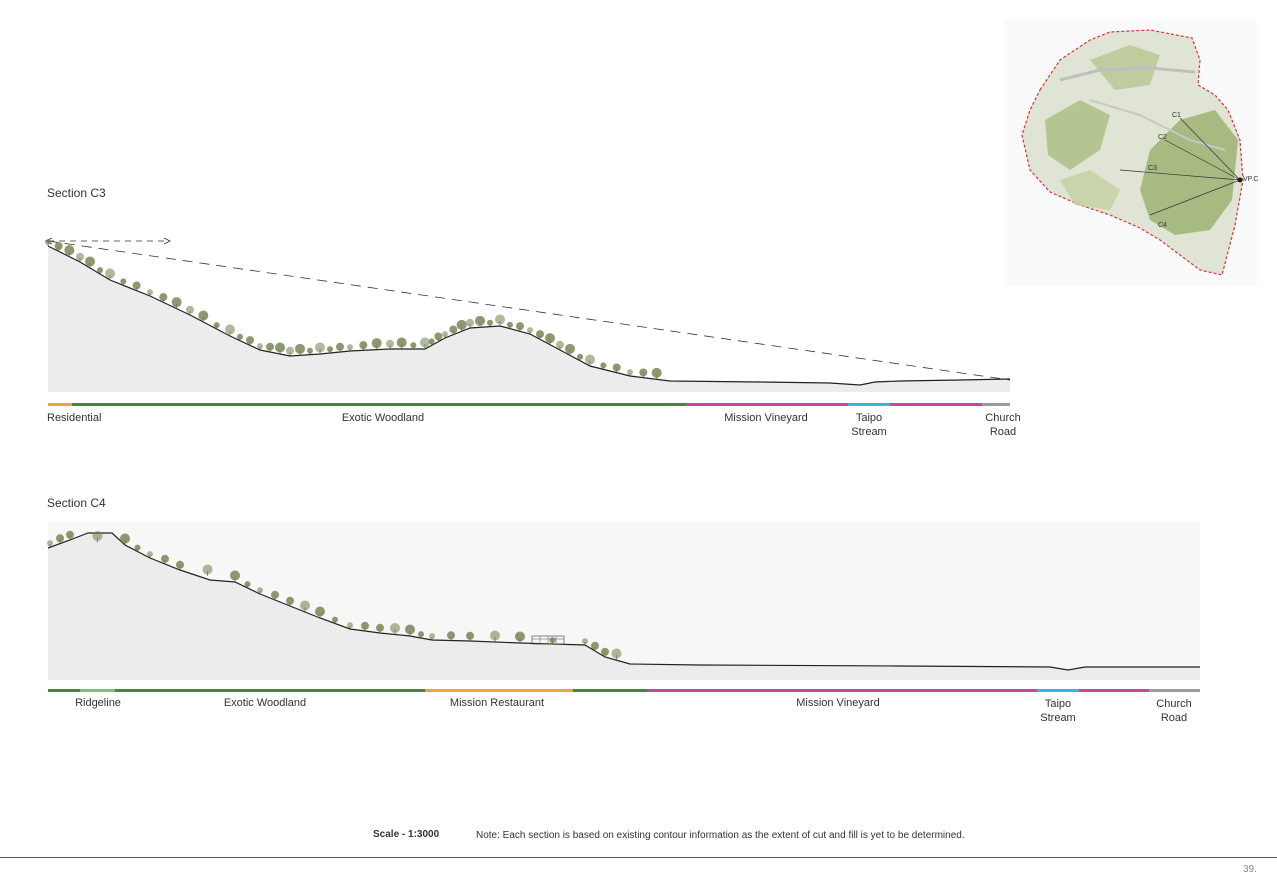  What do you see at coordinates (265, 703) in the screenshot?
I see `c4-label-exotic-woodland: Exotic Woodland` at bounding box center [265, 703].